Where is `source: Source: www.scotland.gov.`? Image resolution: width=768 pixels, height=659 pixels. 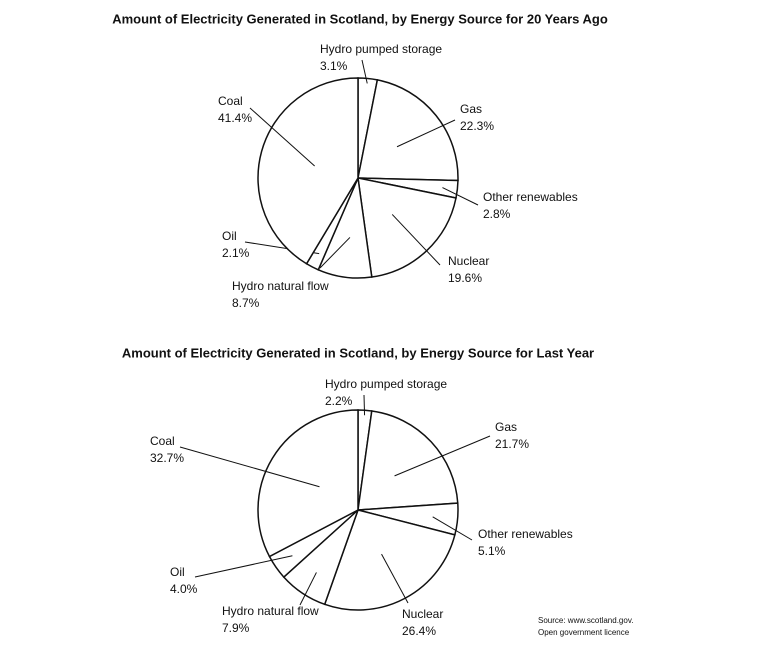
source: Source: www.scotland.gov. is located at coordinates (585, 620).